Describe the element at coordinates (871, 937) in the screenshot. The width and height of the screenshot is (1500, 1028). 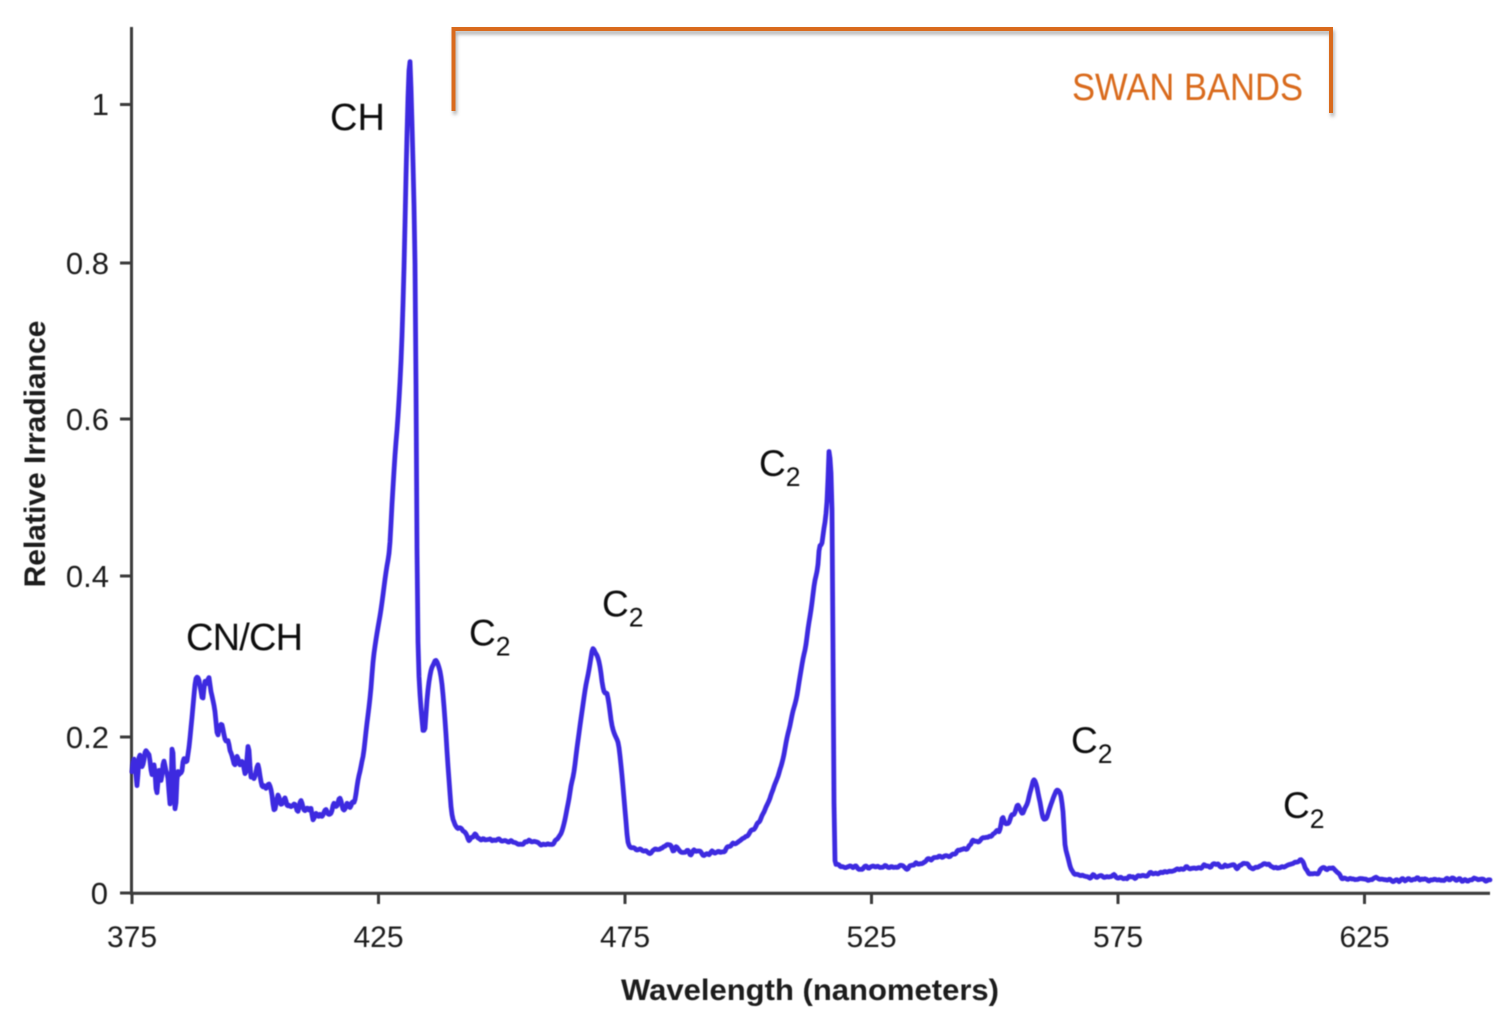
I see `svg-text: 525` at that location.